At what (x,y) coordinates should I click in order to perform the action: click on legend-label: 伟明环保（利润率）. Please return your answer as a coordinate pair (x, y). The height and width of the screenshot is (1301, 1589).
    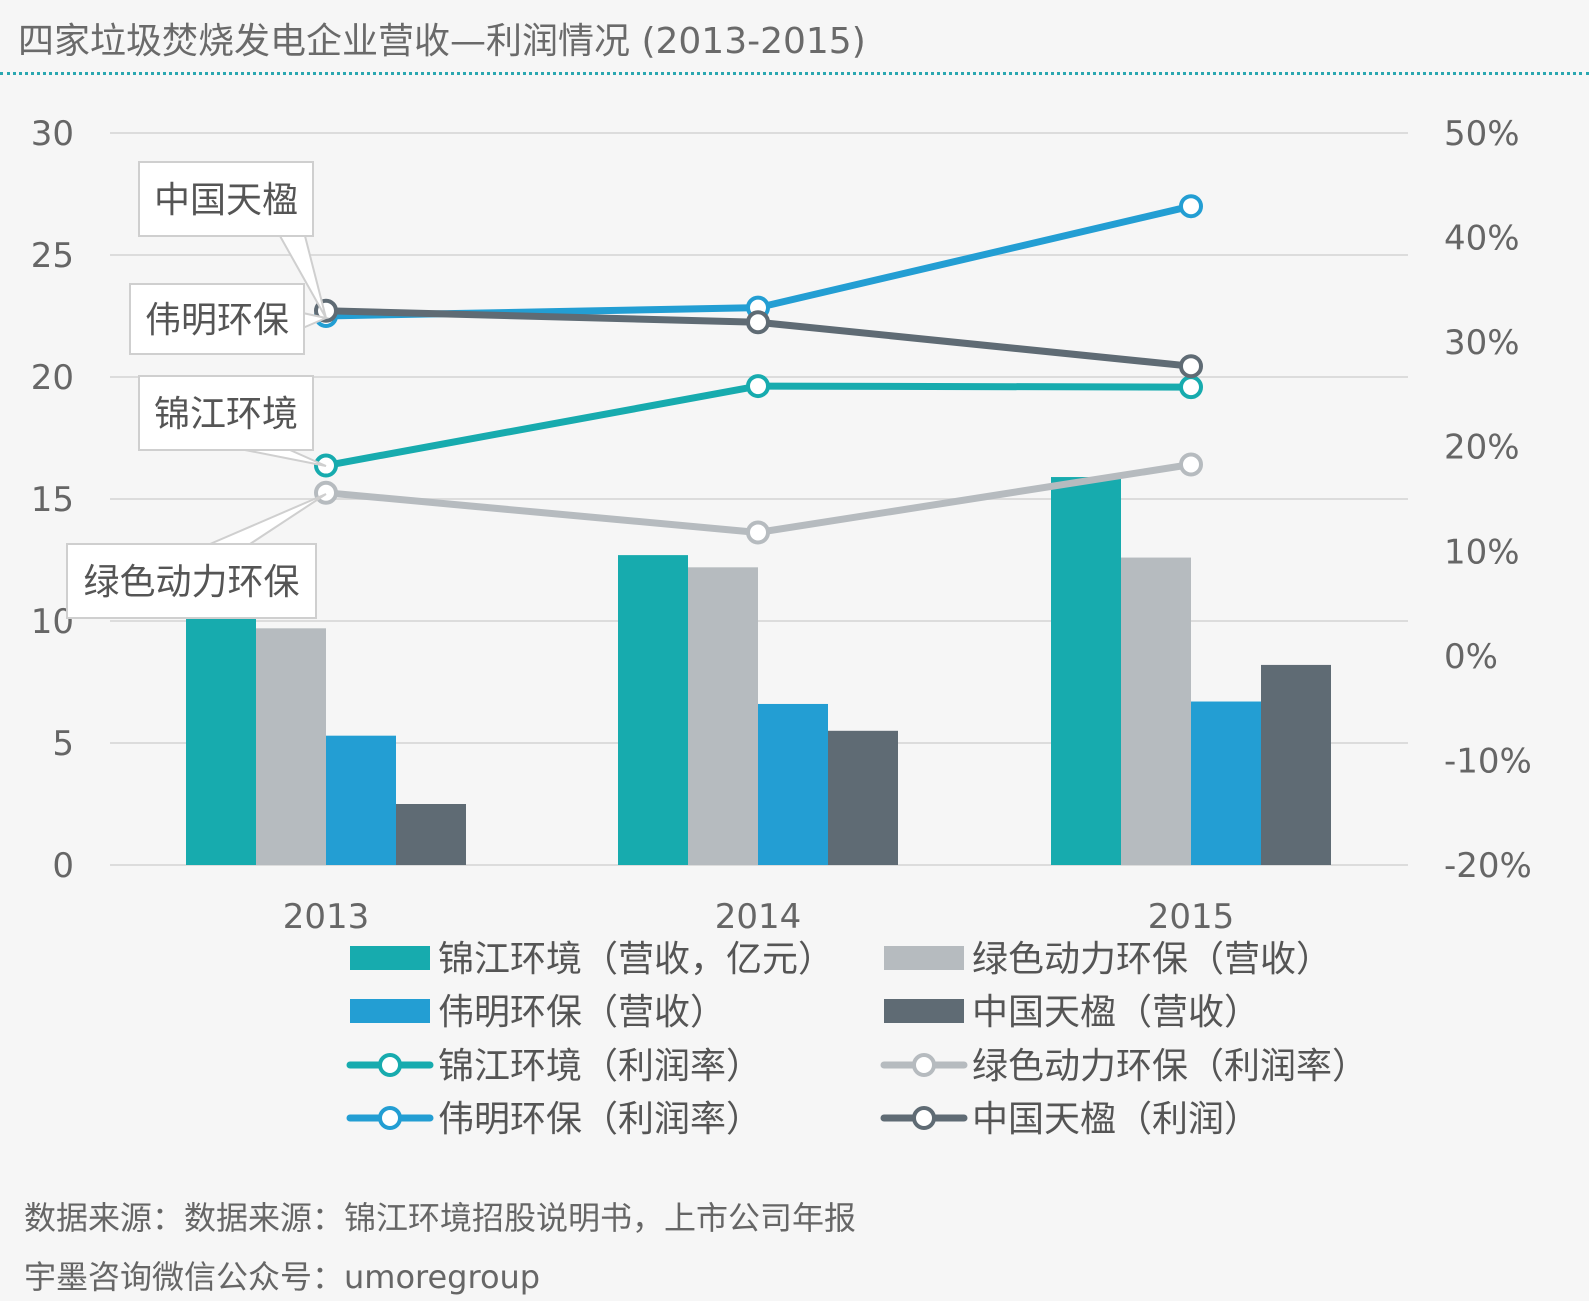
    Looking at the image, I should click on (600, 1119).